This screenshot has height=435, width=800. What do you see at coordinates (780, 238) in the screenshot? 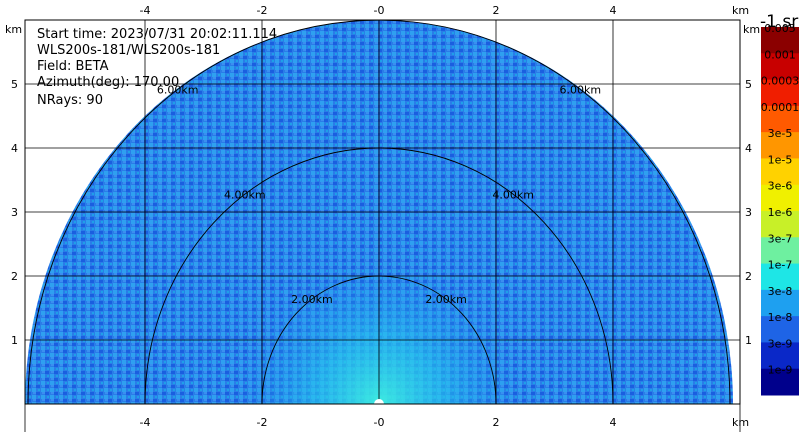
I see `colorbar-label: 3e-7` at bounding box center [780, 238].